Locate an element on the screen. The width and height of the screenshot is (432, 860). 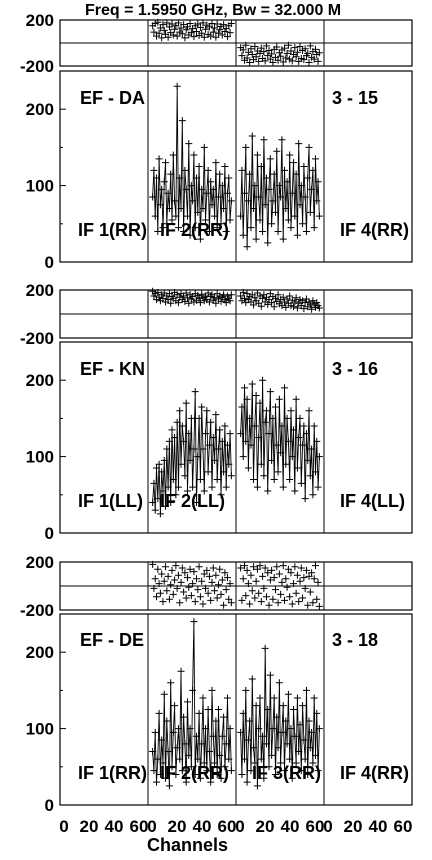
amplitude-line-if2ll is located at coordinates (192, 452).